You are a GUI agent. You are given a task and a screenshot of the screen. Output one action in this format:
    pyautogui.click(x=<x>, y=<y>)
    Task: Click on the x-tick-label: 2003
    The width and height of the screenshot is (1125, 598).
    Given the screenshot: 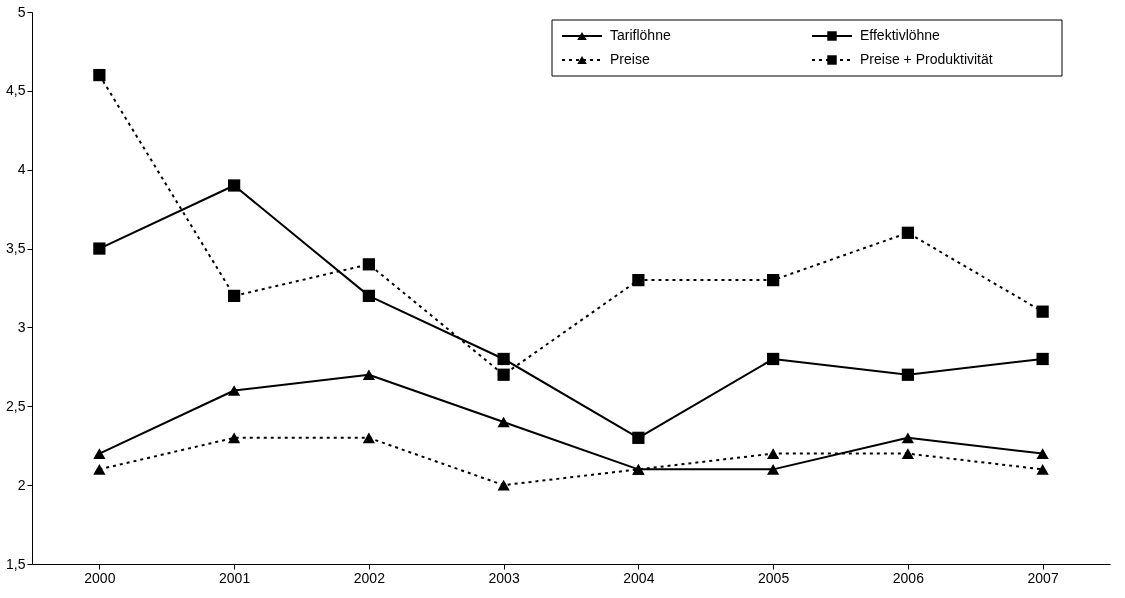 What is the action you would take?
    pyautogui.click(x=504, y=577)
    